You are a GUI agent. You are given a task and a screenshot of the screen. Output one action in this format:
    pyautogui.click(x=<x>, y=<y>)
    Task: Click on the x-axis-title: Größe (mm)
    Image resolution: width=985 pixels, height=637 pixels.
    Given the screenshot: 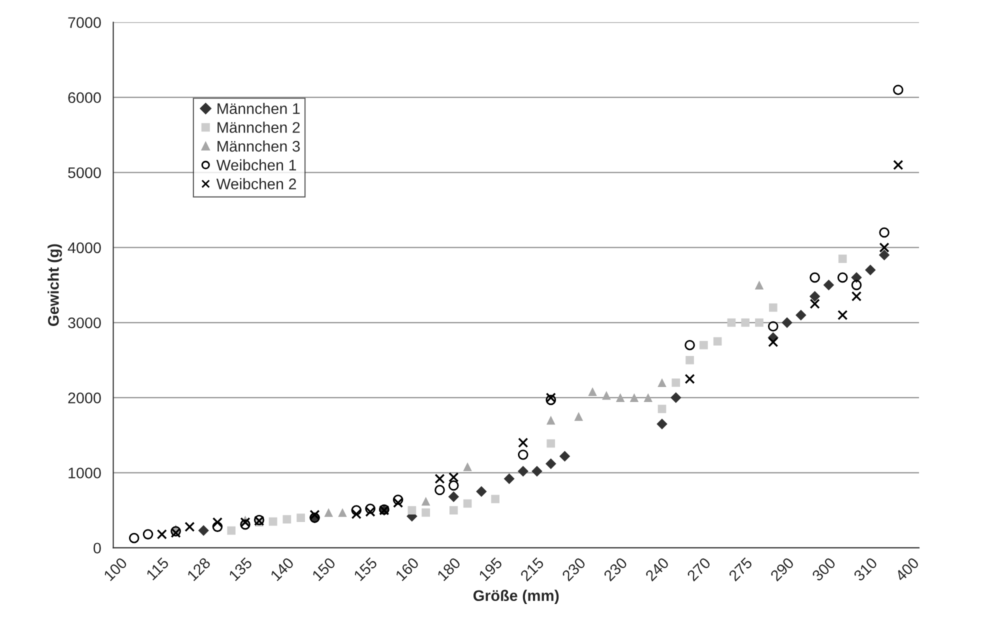 What is the action you would take?
    pyautogui.click(x=516, y=597)
    